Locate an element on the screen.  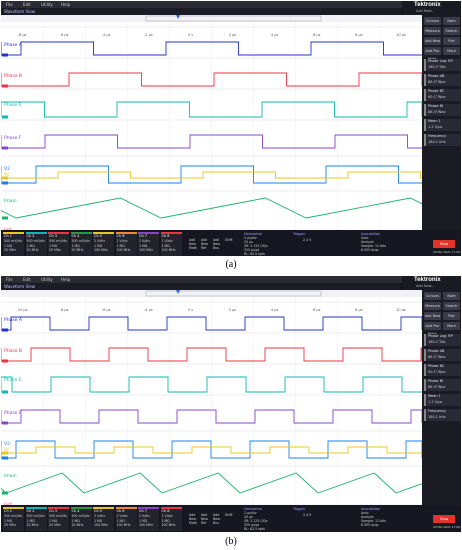
trigger-setting: 2.4 V is located at coordinates (307, 240).